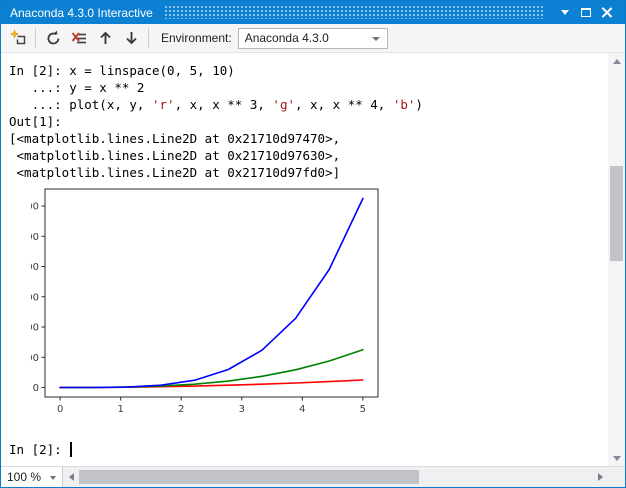 This screenshot has width=626, height=488. What do you see at coordinates (39, 449) in the screenshot?
I see `input-prompt: In [2]:` at bounding box center [39, 449].